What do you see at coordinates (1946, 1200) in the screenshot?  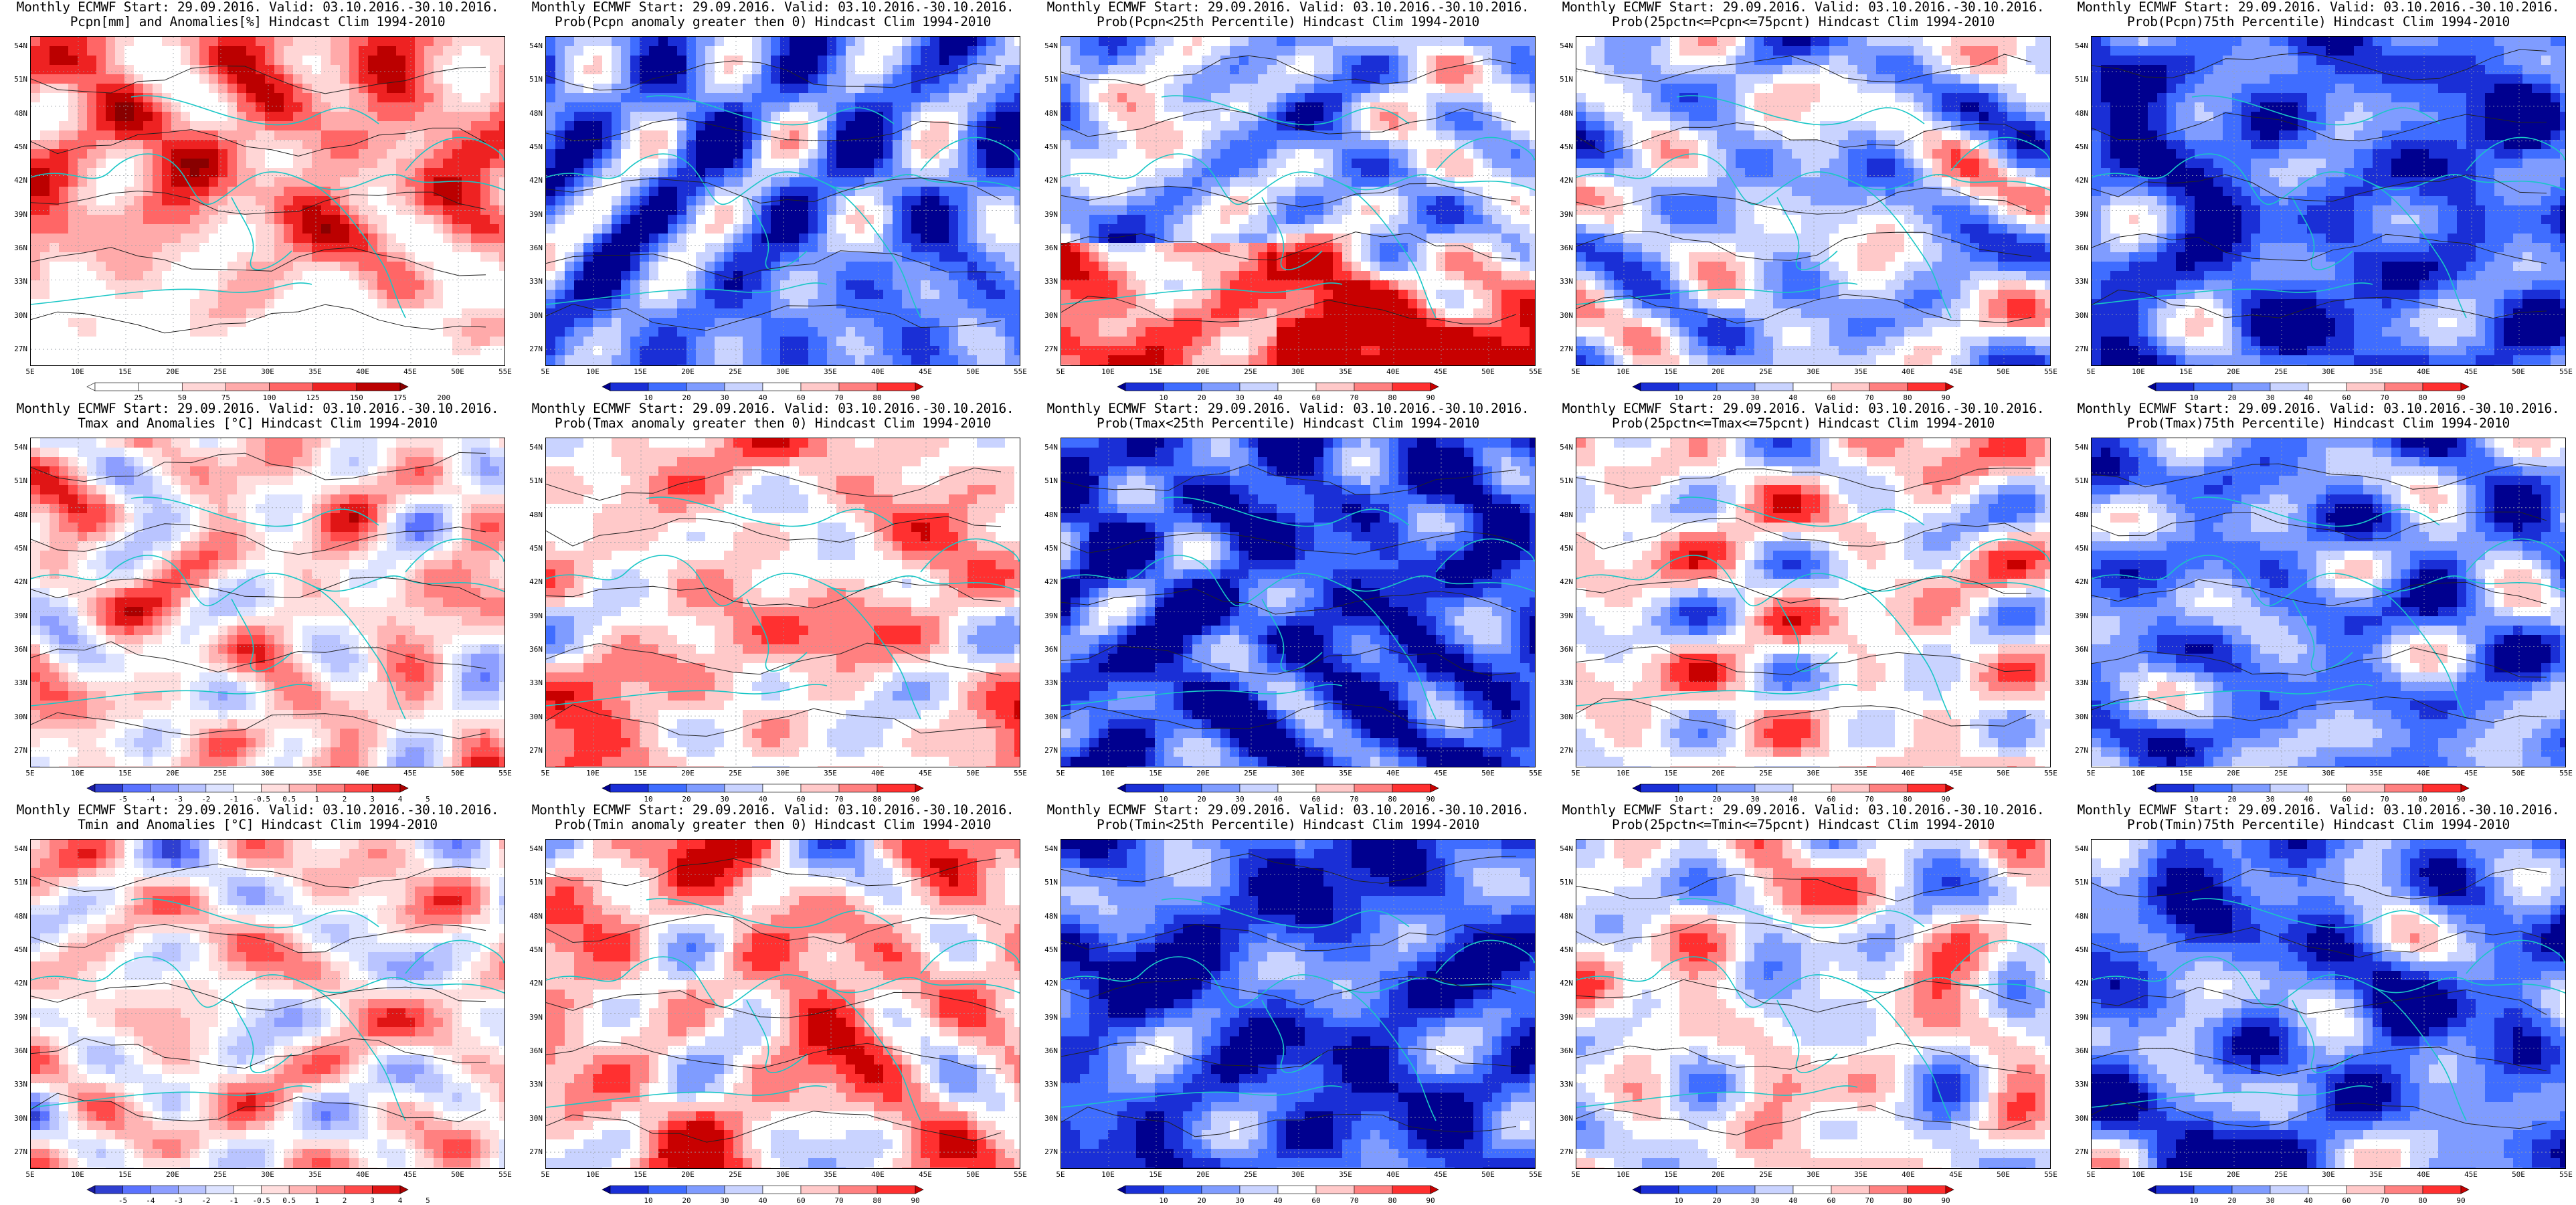 I see `colorbar-label: 90` at bounding box center [1946, 1200].